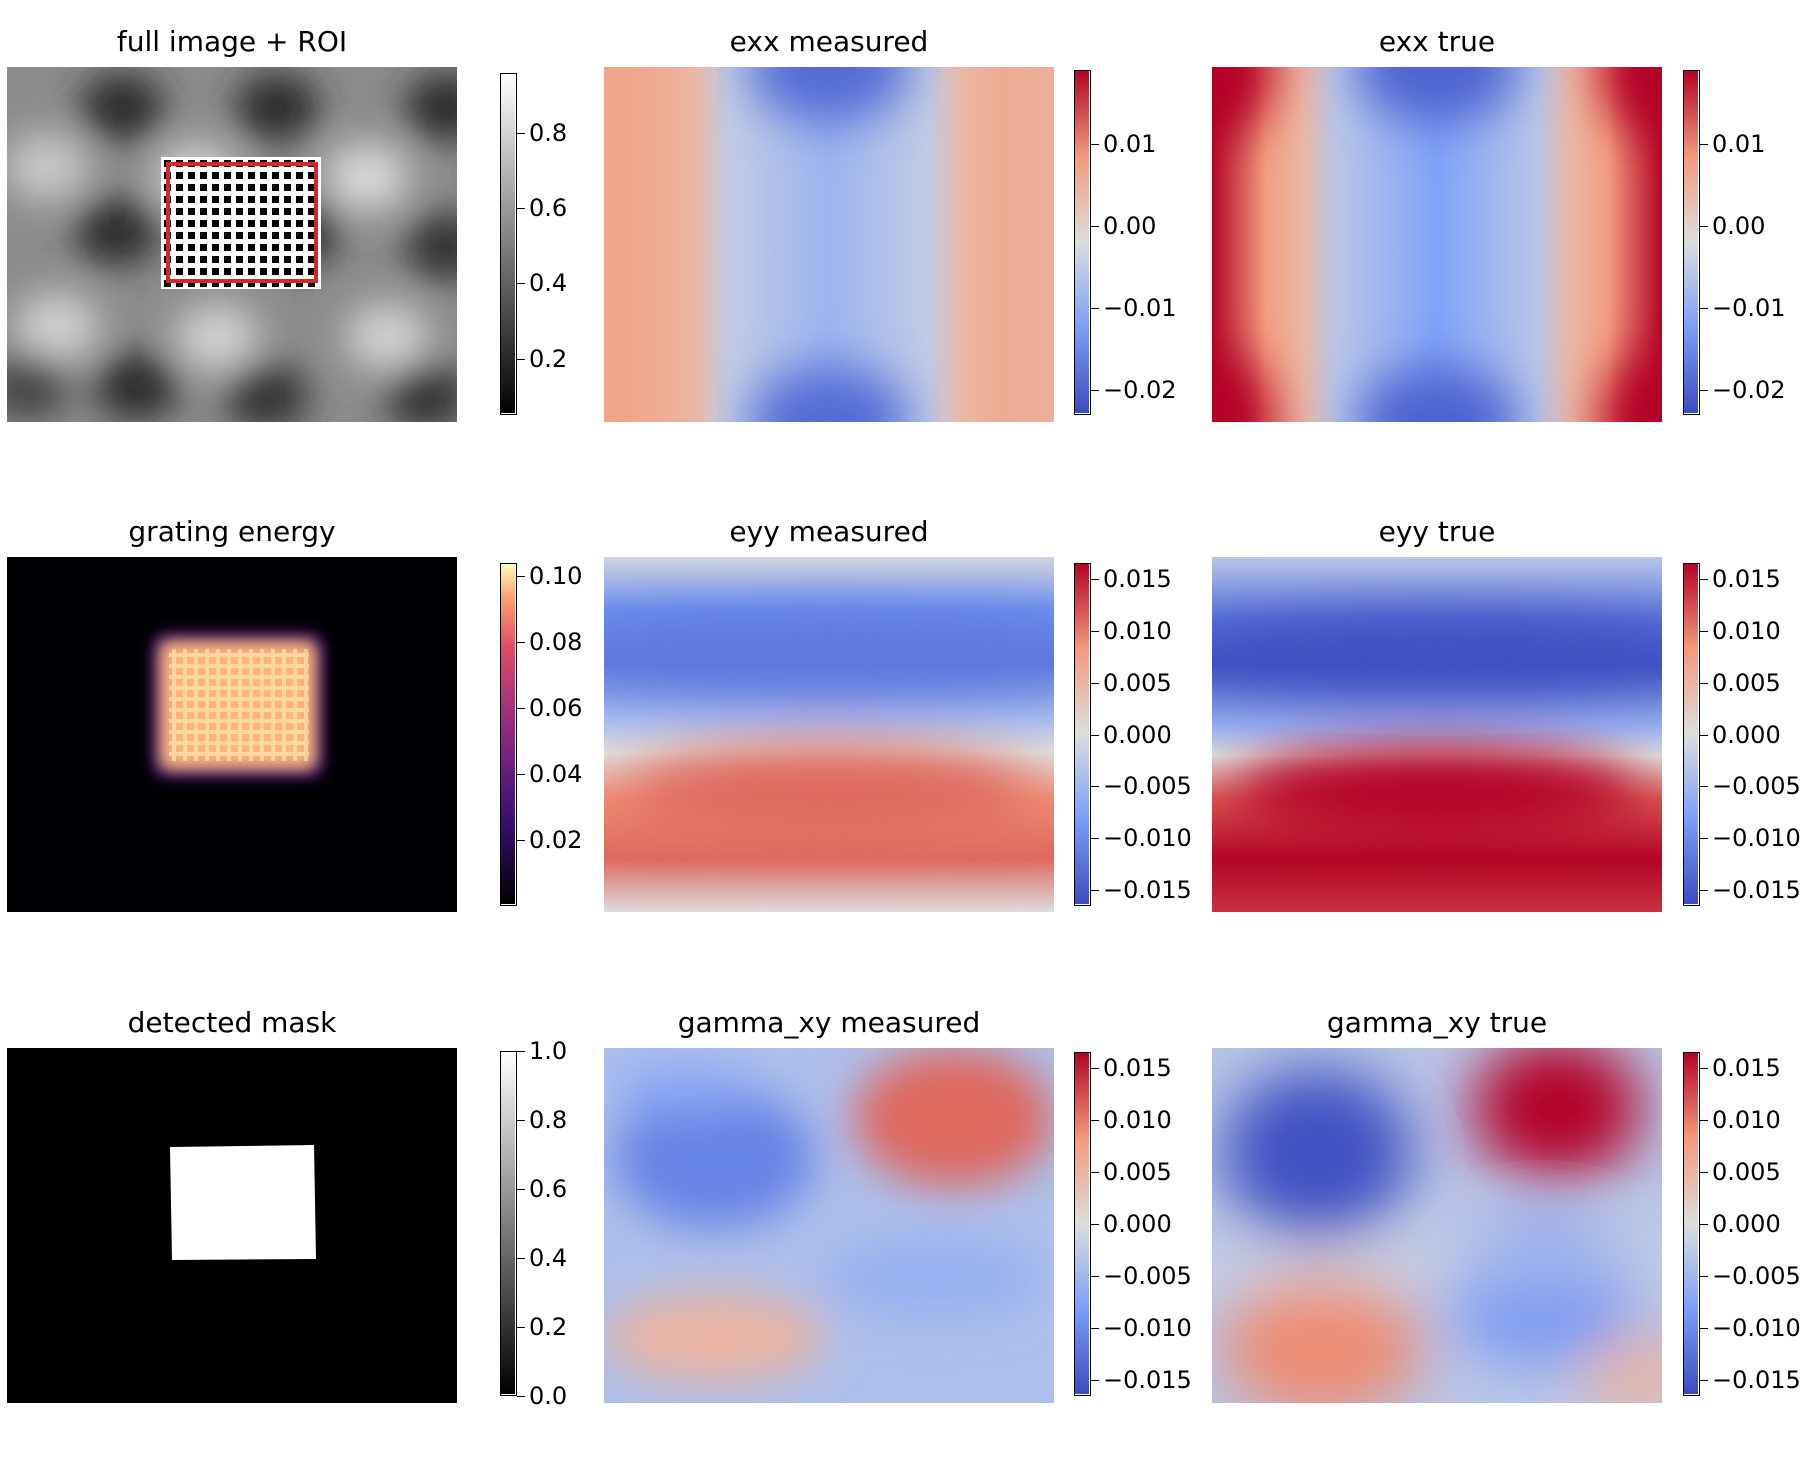 Image resolution: width=1802 pixels, height=1462 pixels. Describe the element at coordinates (556, 576) in the screenshot. I see `colorbar-tick-label: 0.10` at that location.